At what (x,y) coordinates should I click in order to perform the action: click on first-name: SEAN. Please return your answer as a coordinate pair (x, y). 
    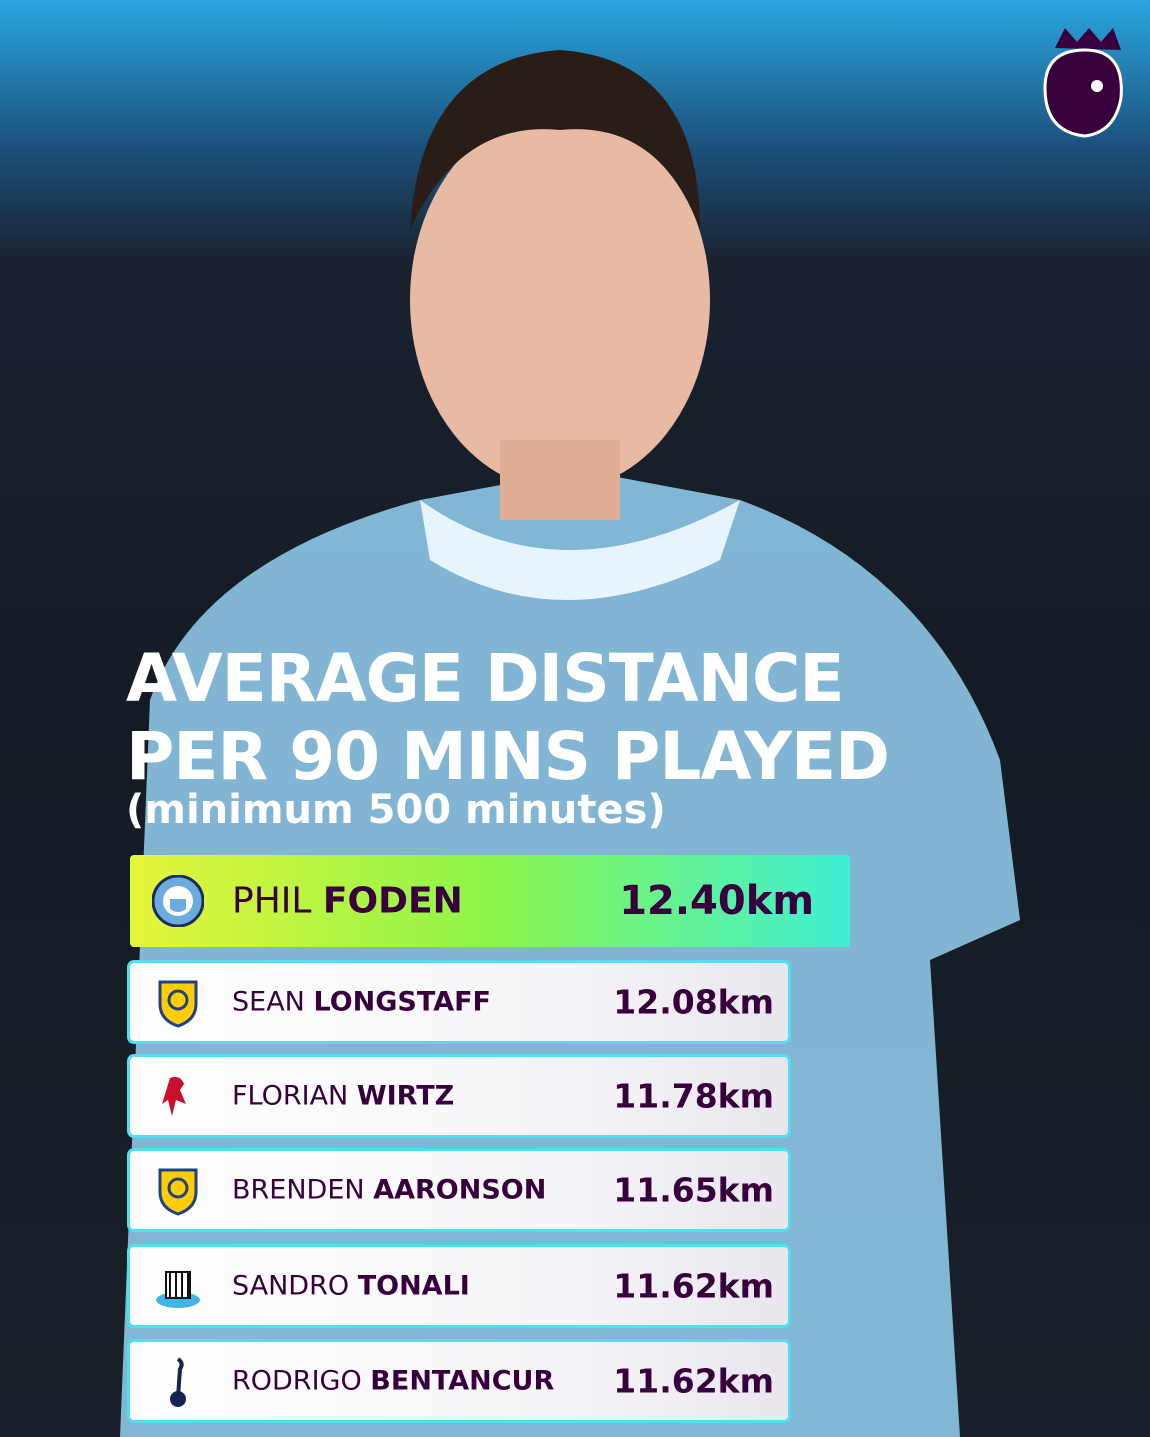
    Looking at the image, I should click on (268, 1002).